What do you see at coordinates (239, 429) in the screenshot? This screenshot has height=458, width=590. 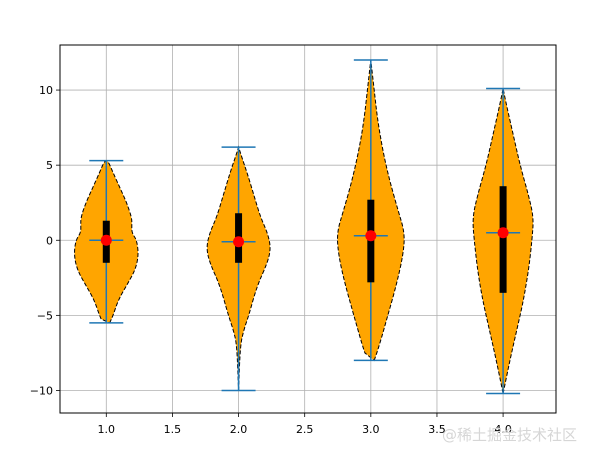 I see `x-tick-label: 2.0` at bounding box center [239, 429].